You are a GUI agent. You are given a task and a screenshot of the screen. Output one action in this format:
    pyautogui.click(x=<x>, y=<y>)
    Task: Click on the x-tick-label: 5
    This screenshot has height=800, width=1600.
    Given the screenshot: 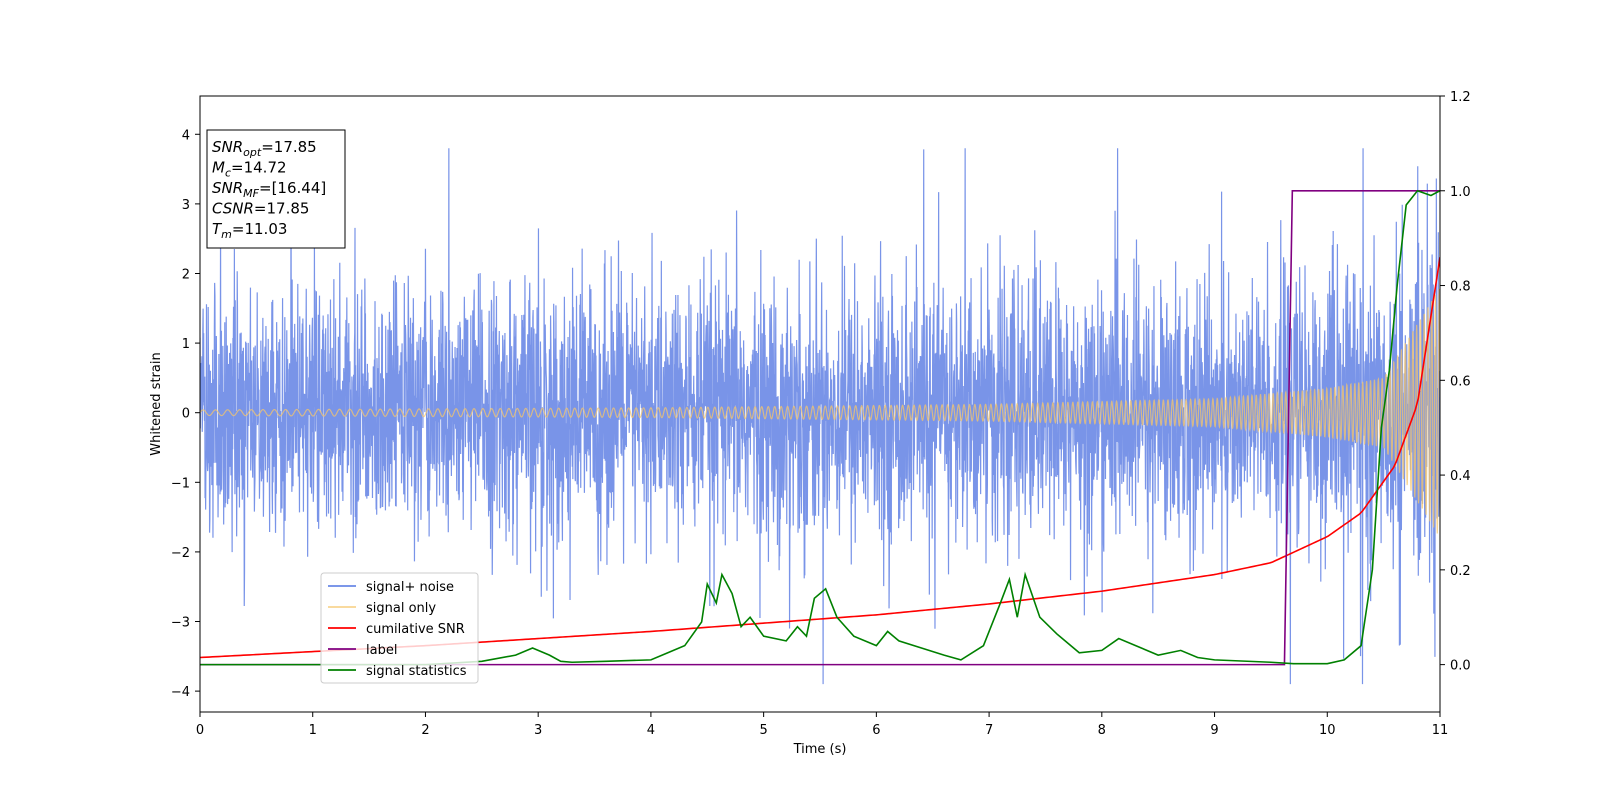 What is the action you would take?
    pyautogui.click(x=763, y=730)
    